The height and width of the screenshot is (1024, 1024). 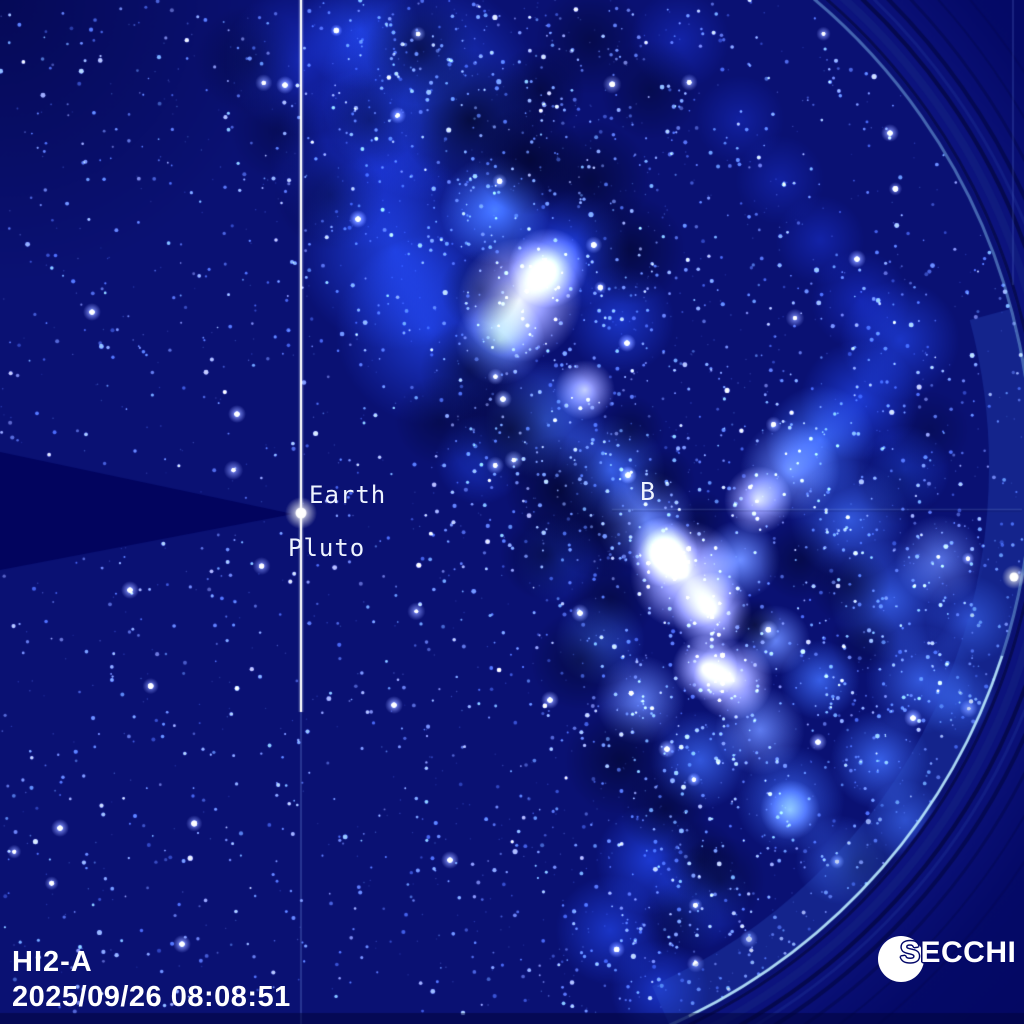 I want to click on planet-b-label: B, so click(x=648, y=491).